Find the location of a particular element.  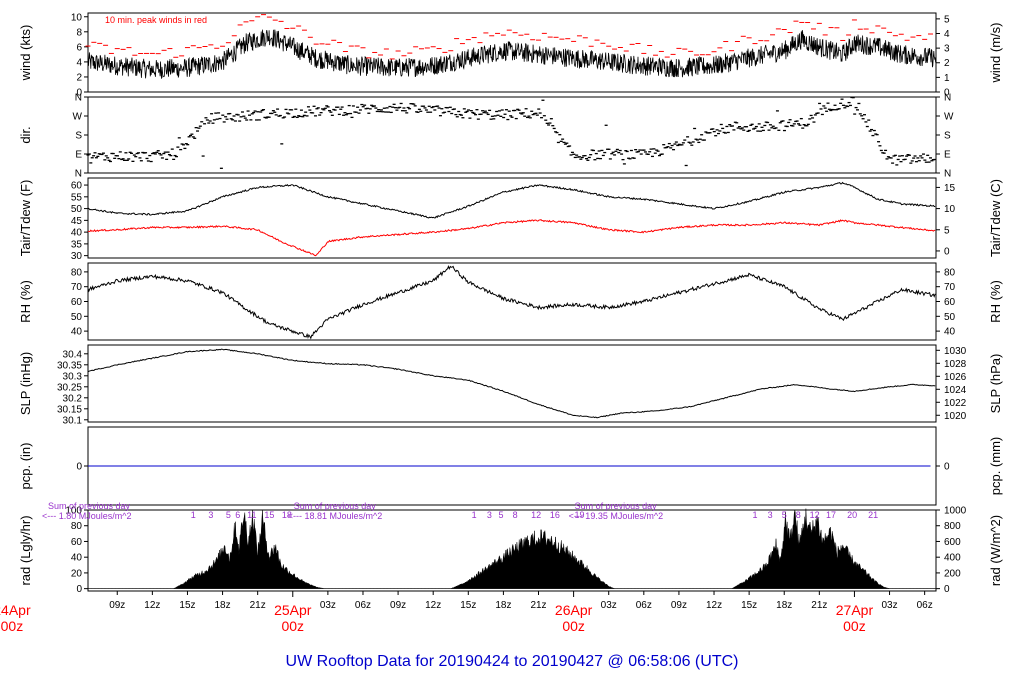

x-tick-label: 21z is located at coordinates (258, 605).